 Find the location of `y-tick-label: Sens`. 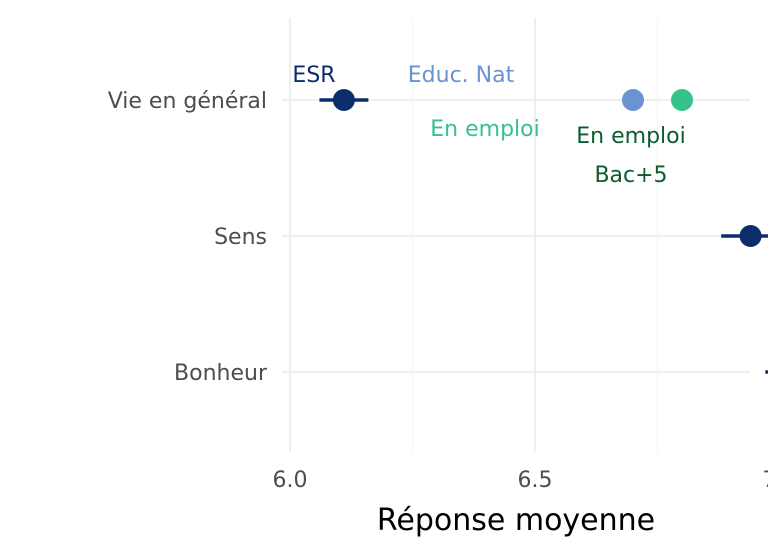

y-tick-label: Sens is located at coordinates (240, 237).